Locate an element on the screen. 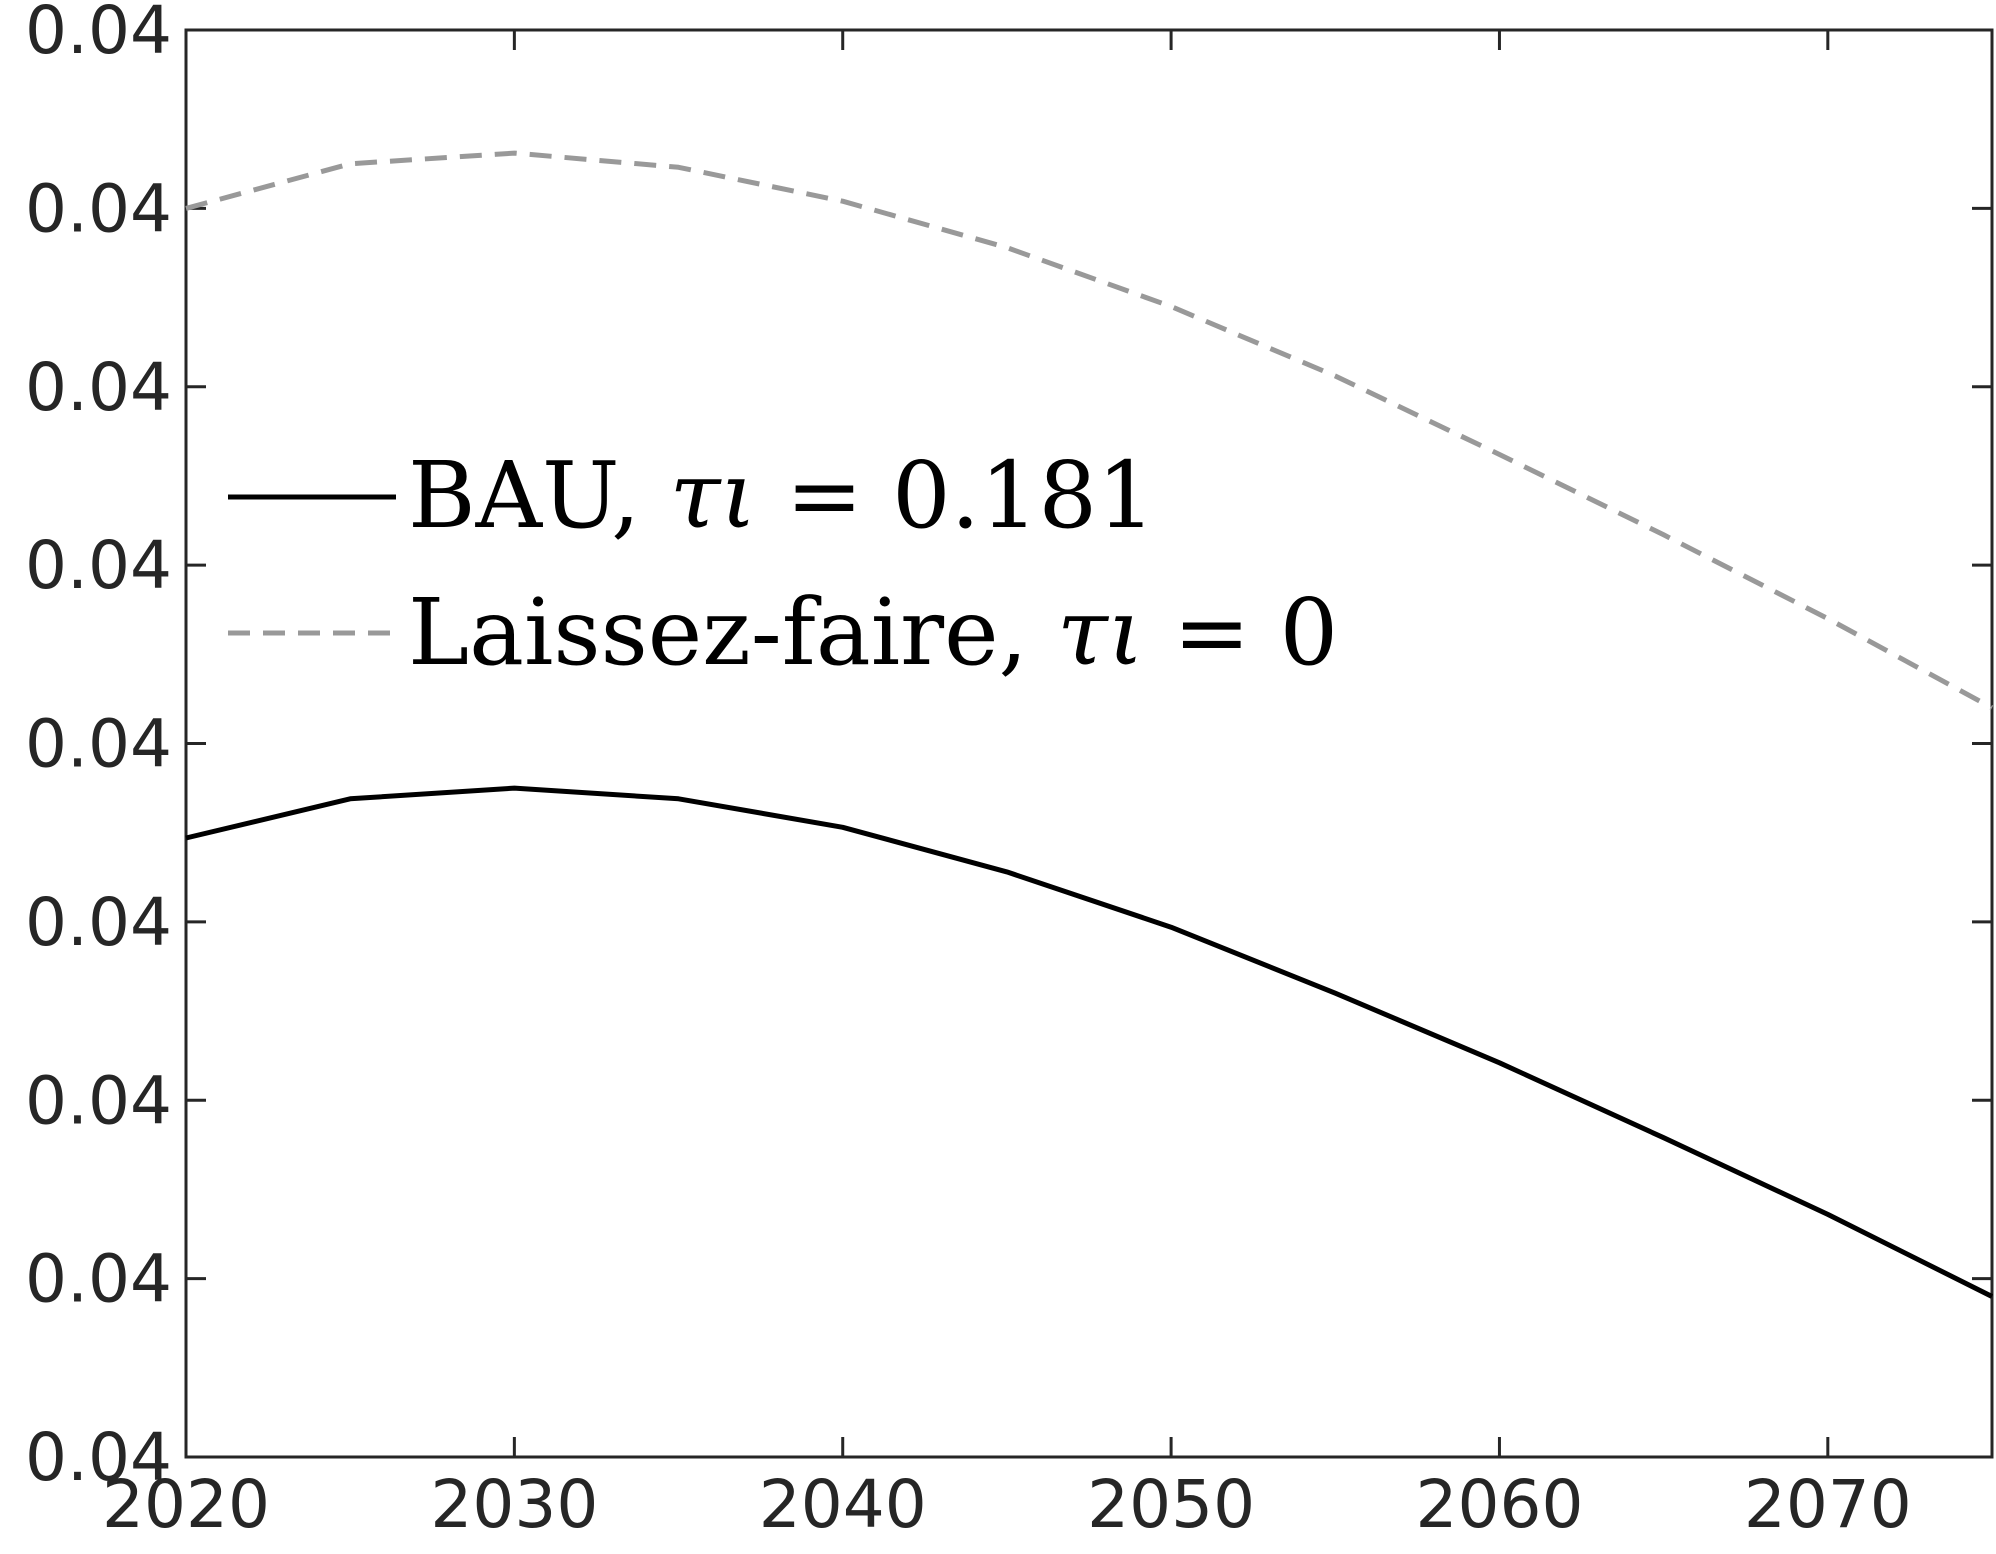 This screenshot has height=1554, width=1996. x-tick-label: 2070 is located at coordinates (1828, 1504).